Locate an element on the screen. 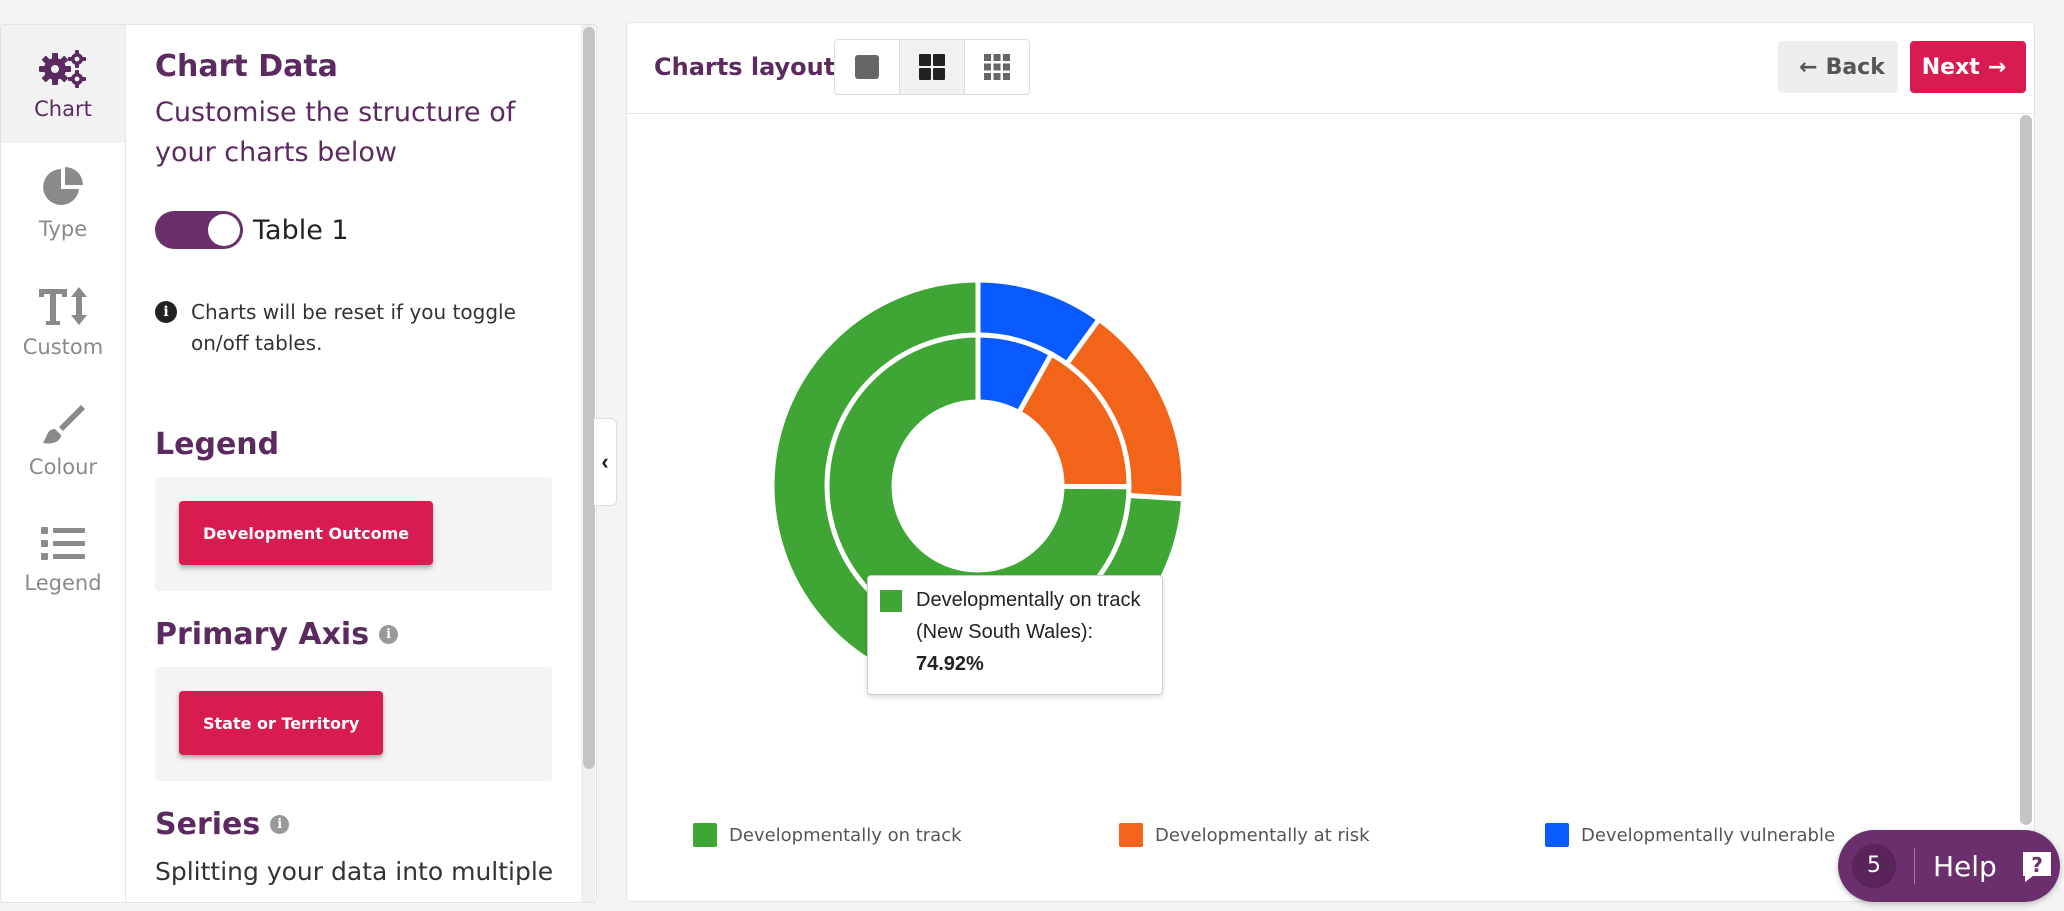  preview-scrollbar-thumb is located at coordinates (2026, 470).